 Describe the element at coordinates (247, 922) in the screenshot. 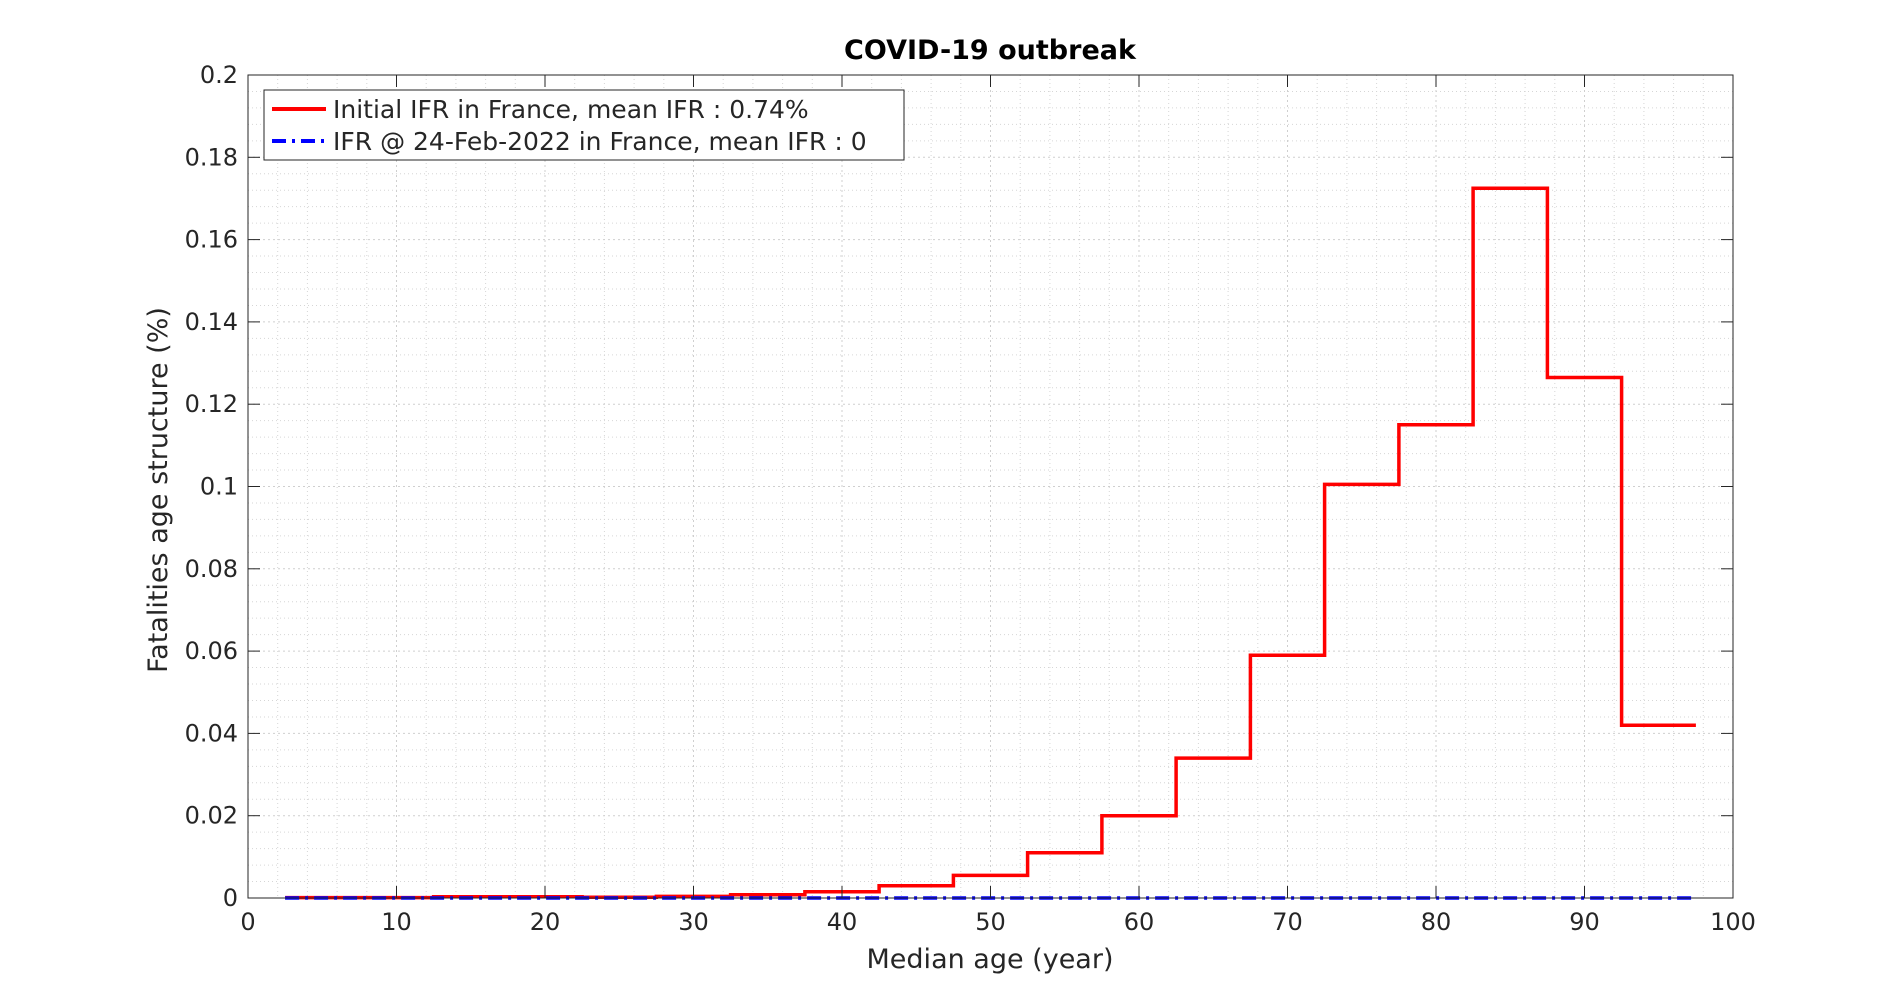

I see `x-tick-label: 0` at that location.